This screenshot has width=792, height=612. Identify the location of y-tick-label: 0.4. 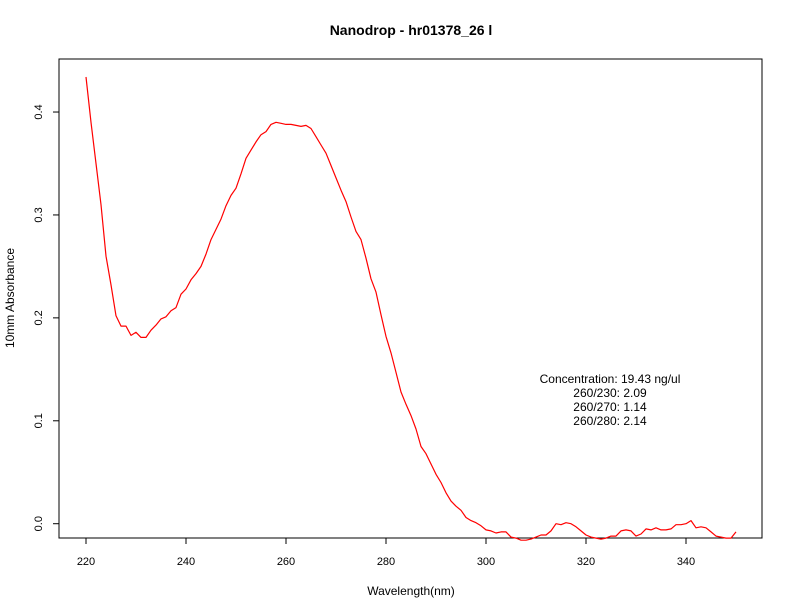
(39, 111).